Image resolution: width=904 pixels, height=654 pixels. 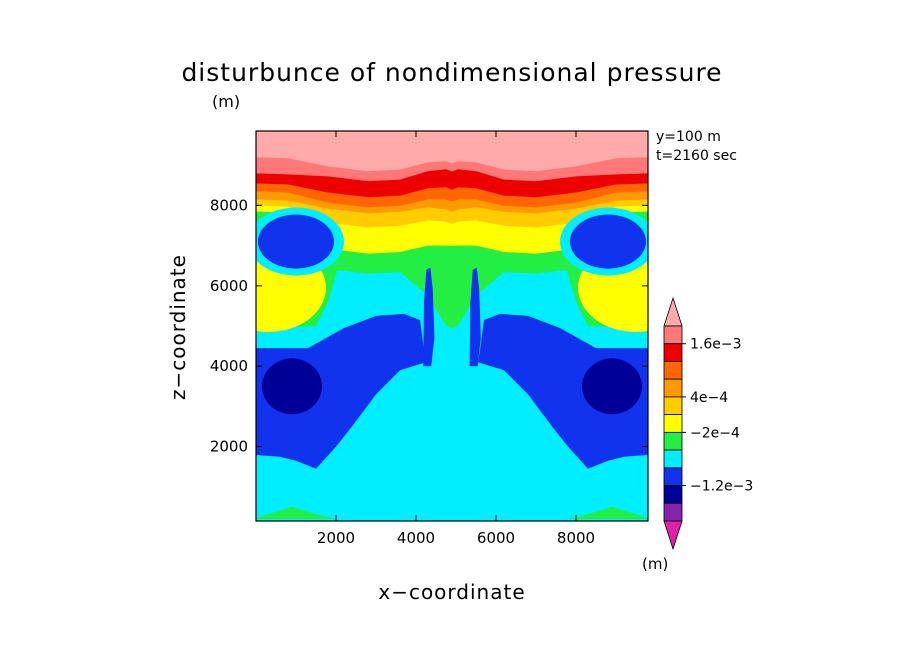 I want to click on colorbar-label: 4e−4, so click(x=709, y=398).